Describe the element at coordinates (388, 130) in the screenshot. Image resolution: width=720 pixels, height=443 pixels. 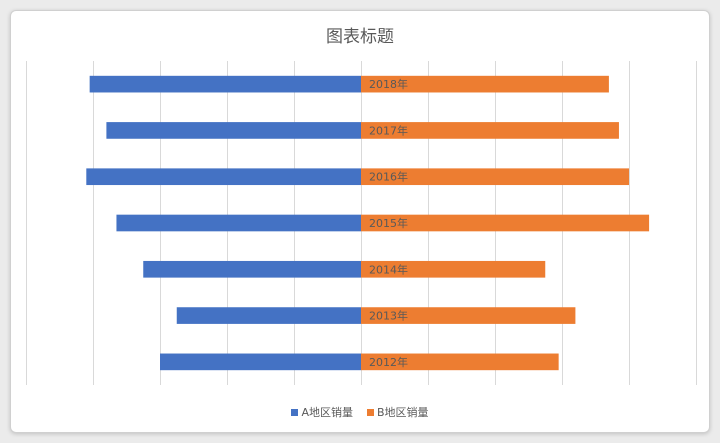
I see `category-label: 2017年` at that location.